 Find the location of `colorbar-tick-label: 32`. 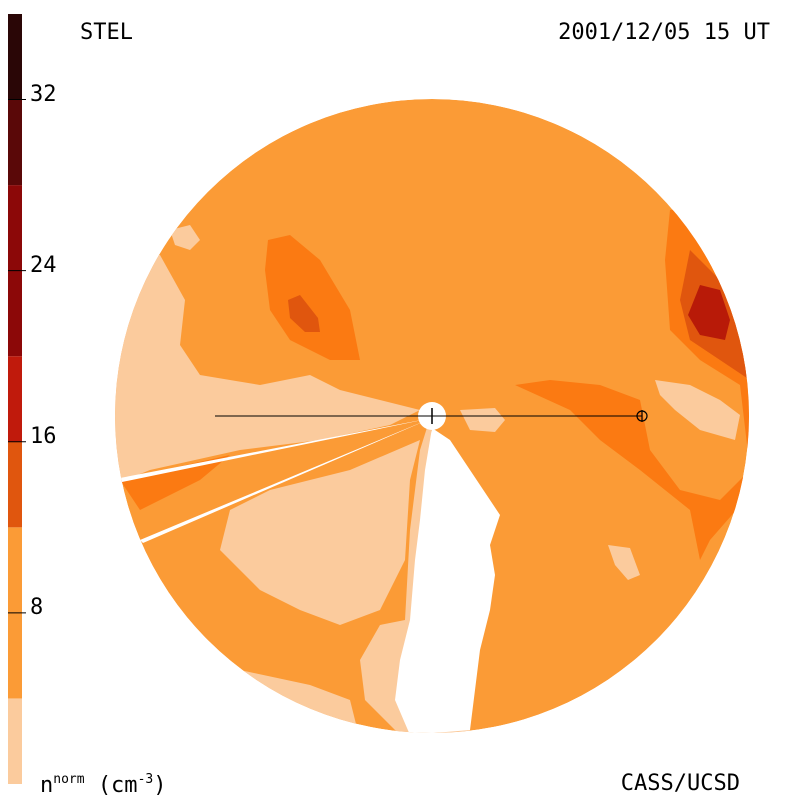

colorbar-tick-label: 32 is located at coordinates (43, 94).